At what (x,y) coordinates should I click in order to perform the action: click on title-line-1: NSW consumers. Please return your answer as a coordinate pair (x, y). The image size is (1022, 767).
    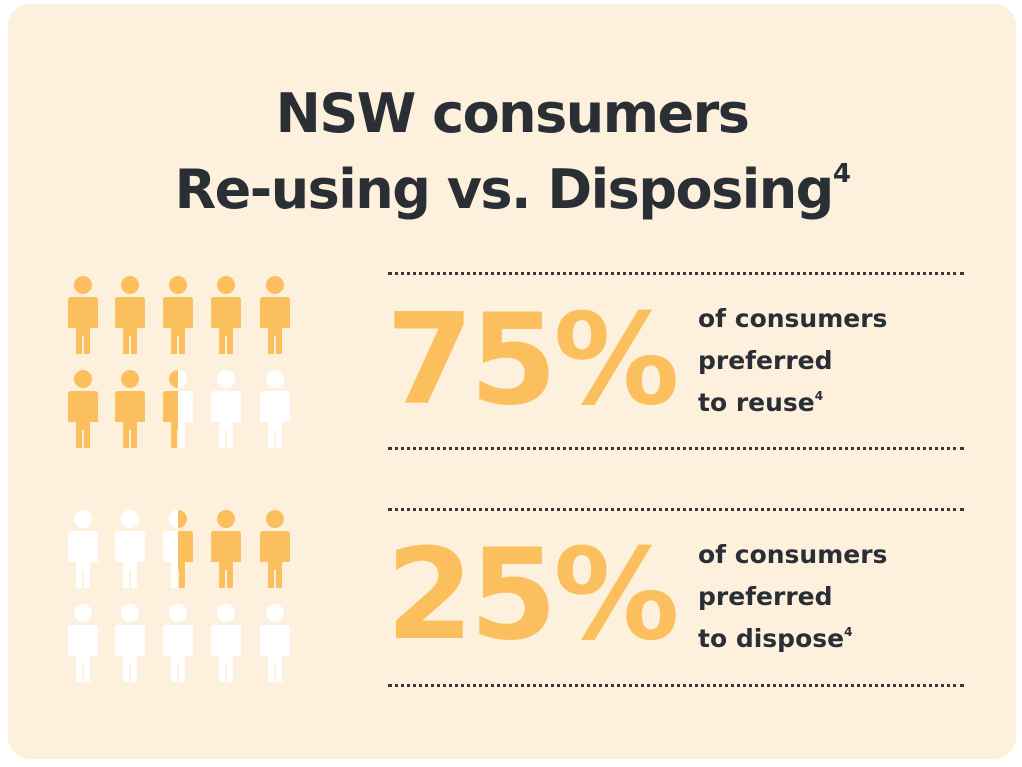
    Looking at the image, I should click on (512, 113).